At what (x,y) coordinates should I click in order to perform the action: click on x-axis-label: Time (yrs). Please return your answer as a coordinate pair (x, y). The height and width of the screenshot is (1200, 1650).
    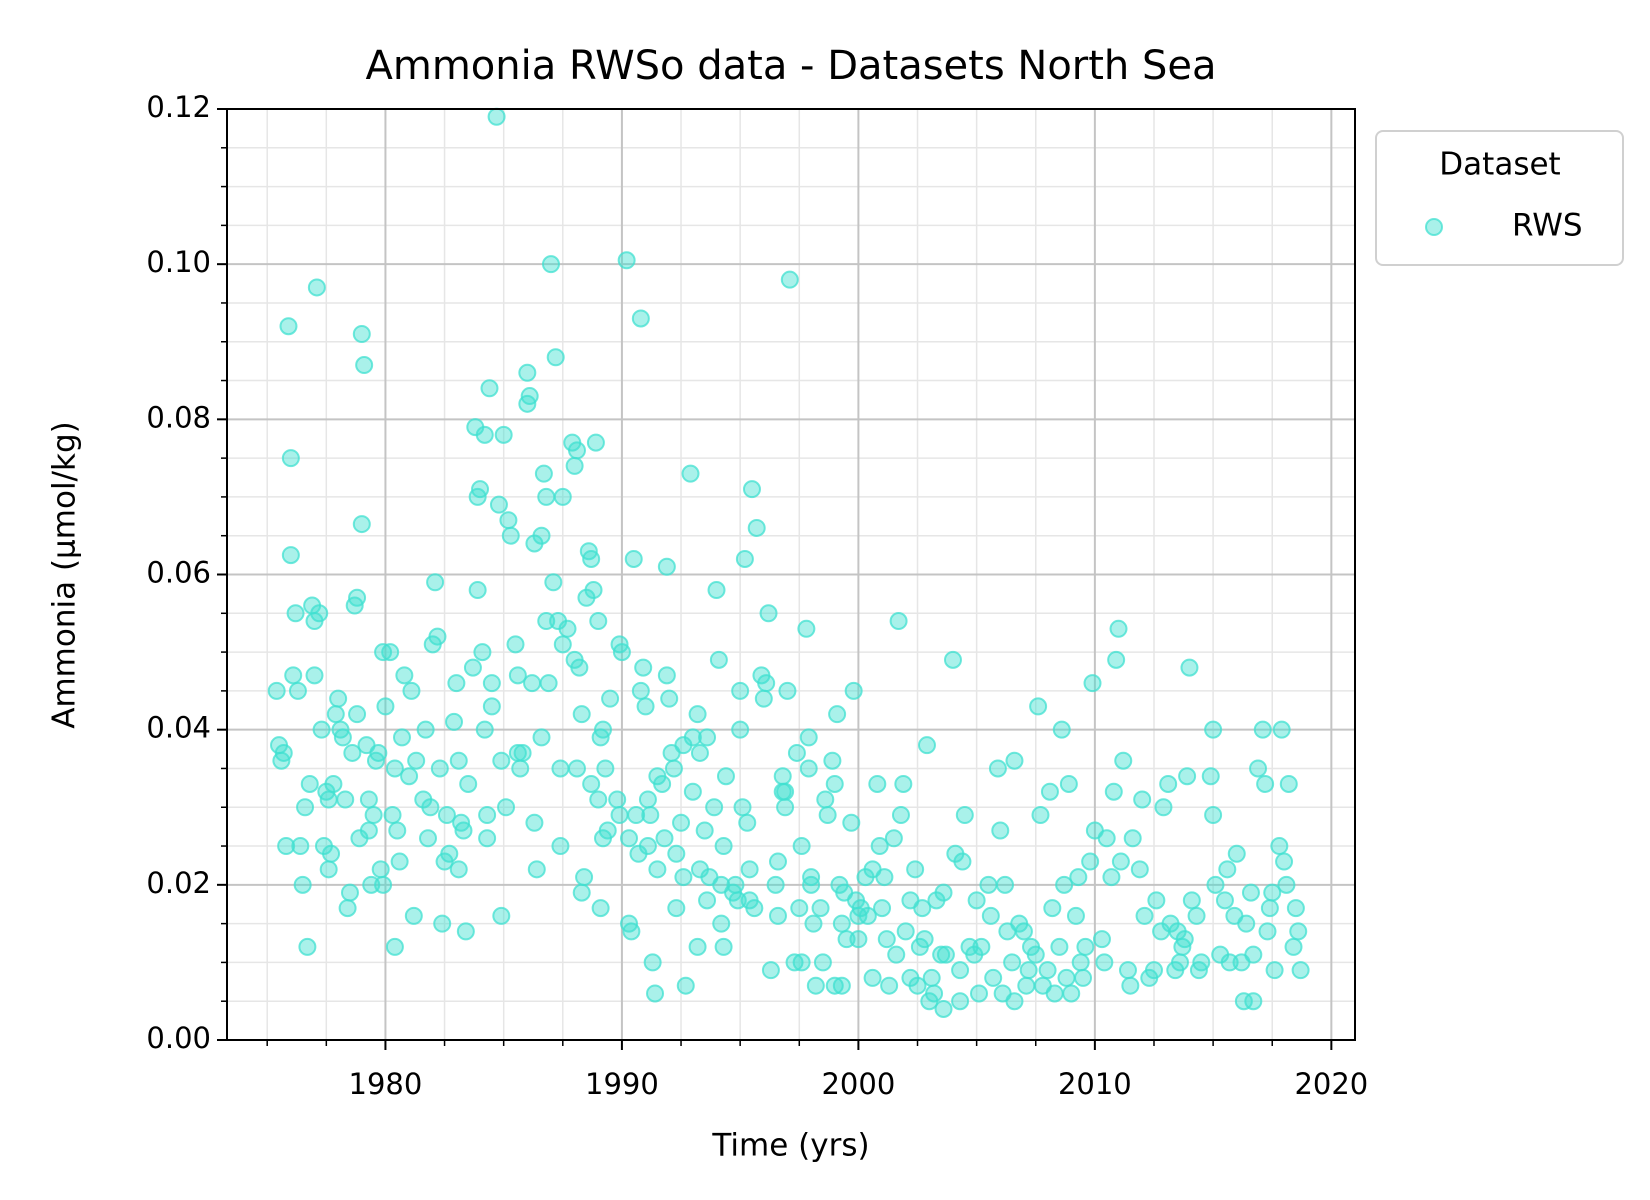
    Looking at the image, I should click on (790, 1146).